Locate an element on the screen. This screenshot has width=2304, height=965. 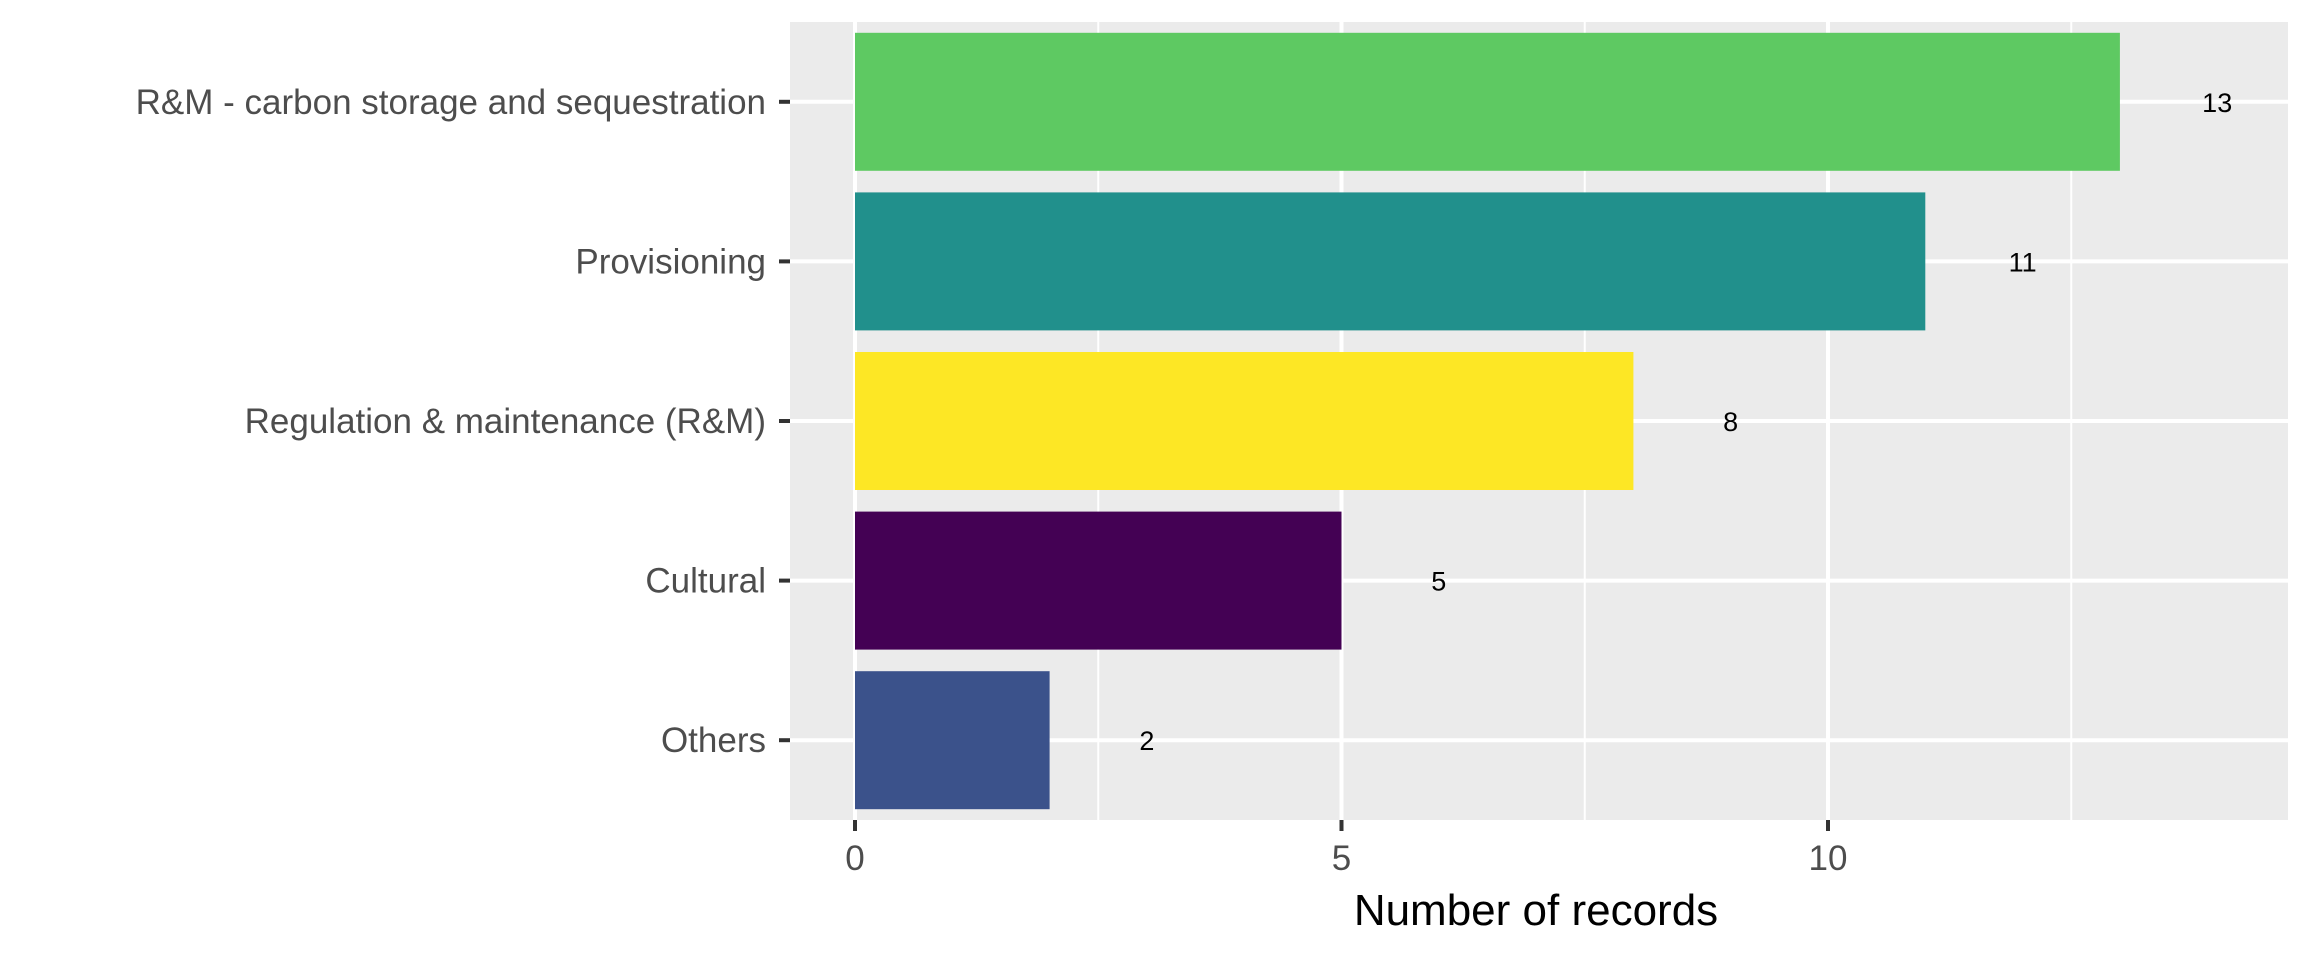
y-tick-label: Others is located at coordinates (713, 740).